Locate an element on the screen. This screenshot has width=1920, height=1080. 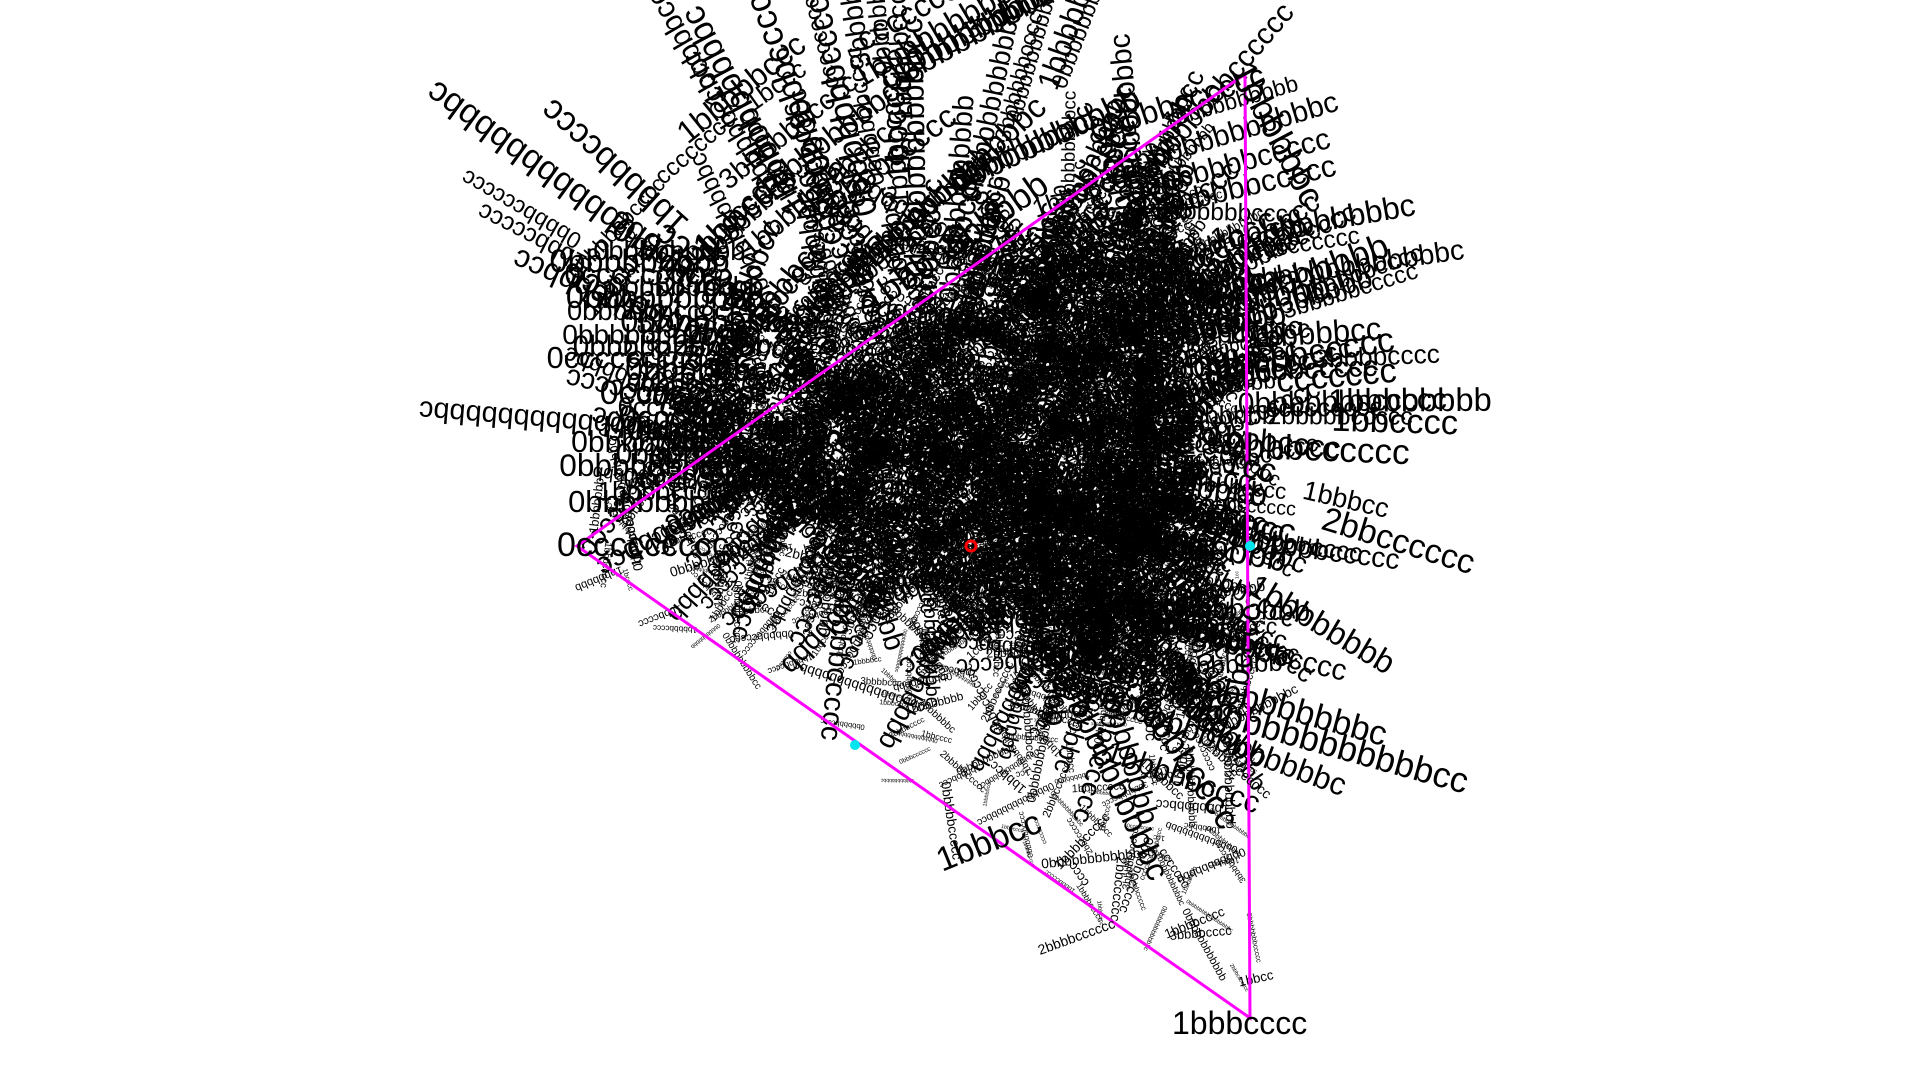
node-label: 1bbbbbbbbbb is located at coordinates (1197, 415).